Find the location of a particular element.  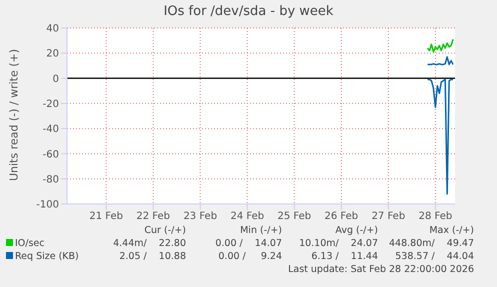

text: Last update: Sat Feb 28 22:00:00 2026 is located at coordinates (381, 269).